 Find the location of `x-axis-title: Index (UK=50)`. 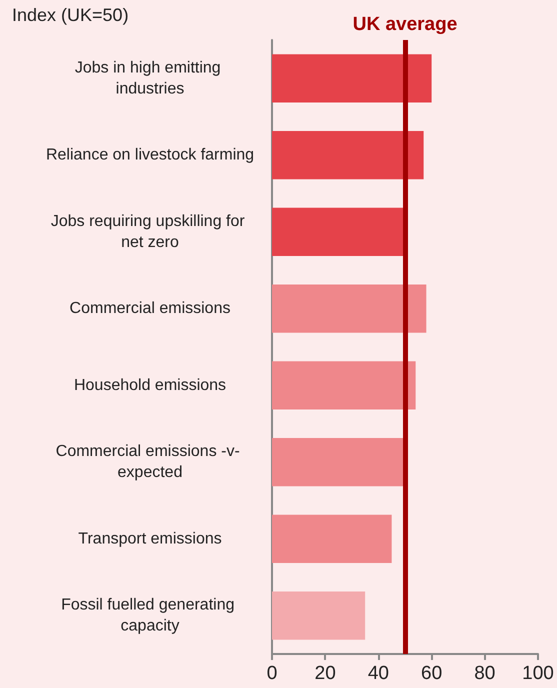

x-axis-title: Index (UK=50) is located at coordinates (70, 15).